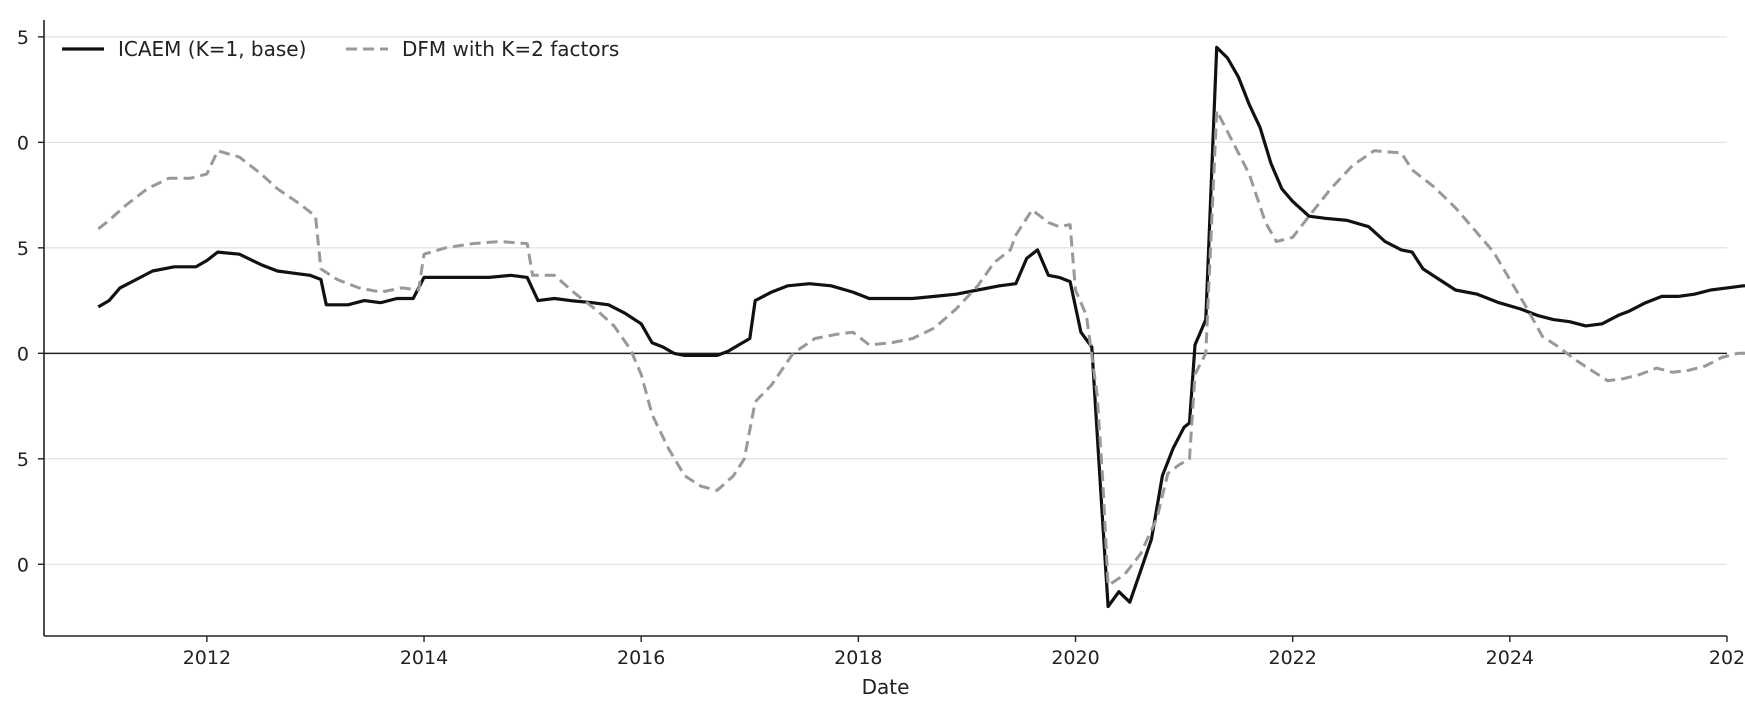  Describe the element at coordinates (641, 658) in the screenshot. I see `x-tick-label-2: 2016` at that location.